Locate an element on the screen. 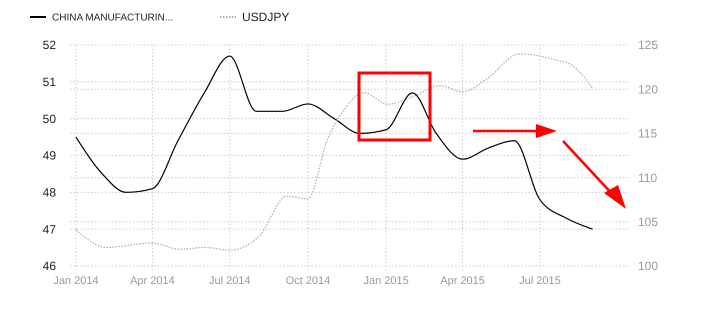 This screenshot has height=320, width=710. y2-tick-label: 120 is located at coordinates (648, 89).